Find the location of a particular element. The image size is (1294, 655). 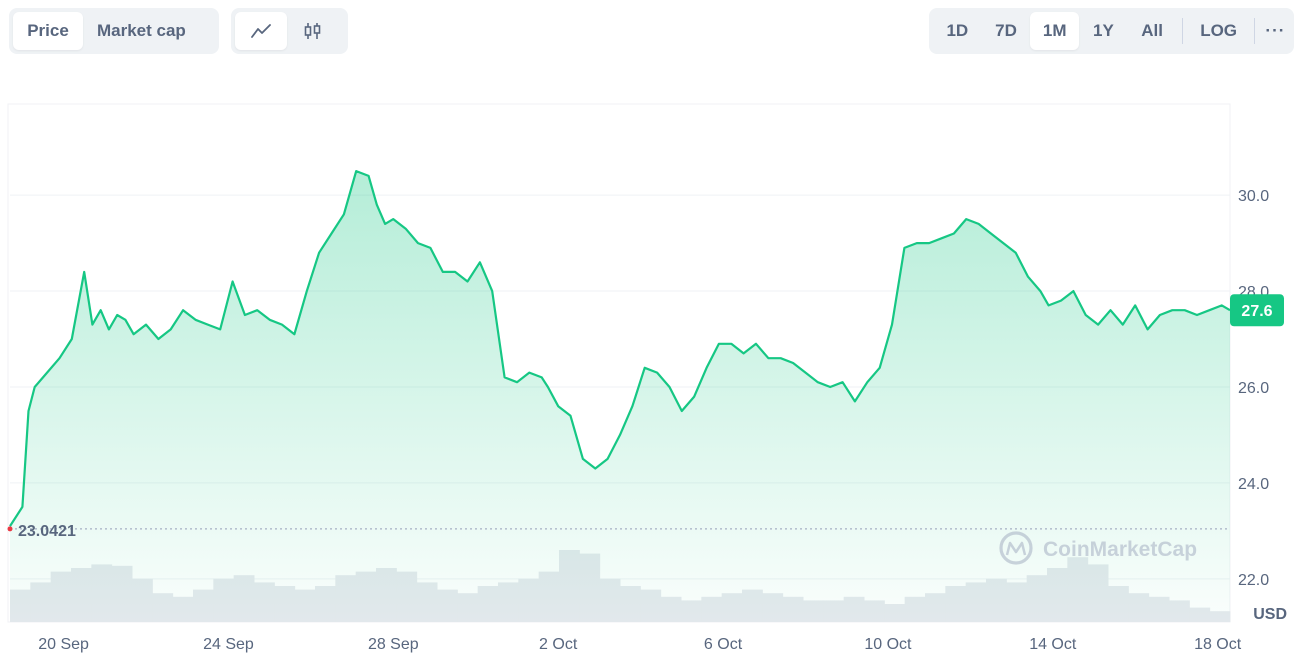

log-scale-button: LOG is located at coordinates (1219, 30).